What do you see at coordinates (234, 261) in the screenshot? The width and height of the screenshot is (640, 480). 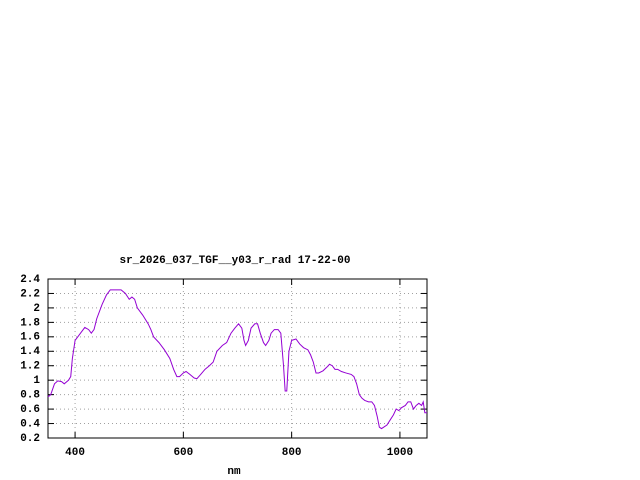 I see `chart-title: sr_2026_037_TGF__y03_r_rad 17-22-00` at bounding box center [234, 261].